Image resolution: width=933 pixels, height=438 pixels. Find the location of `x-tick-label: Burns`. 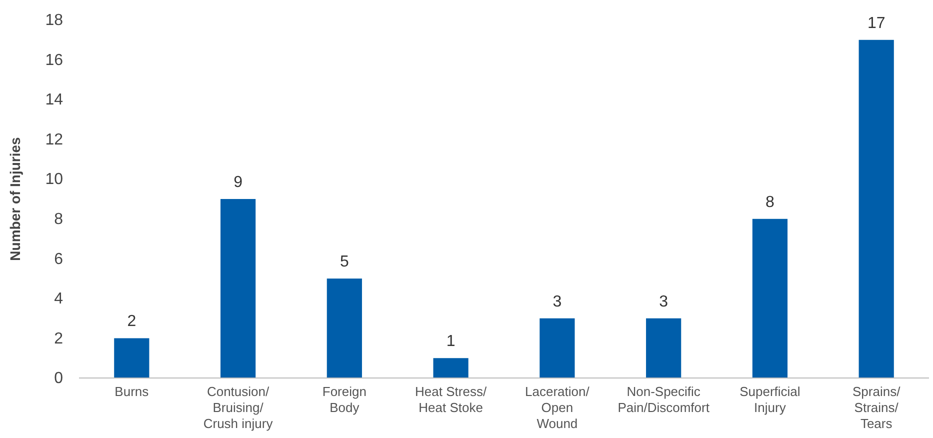

x-tick-label: Burns is located at coordinates (132, 391).